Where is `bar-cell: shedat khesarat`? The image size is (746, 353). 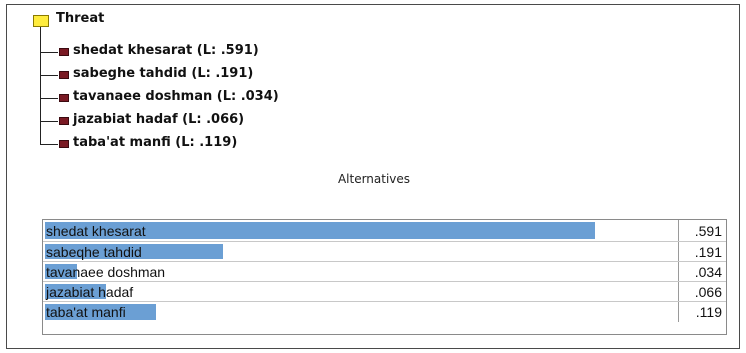 bar-cell: shedat khesarat is located at coordinates (361, 230).